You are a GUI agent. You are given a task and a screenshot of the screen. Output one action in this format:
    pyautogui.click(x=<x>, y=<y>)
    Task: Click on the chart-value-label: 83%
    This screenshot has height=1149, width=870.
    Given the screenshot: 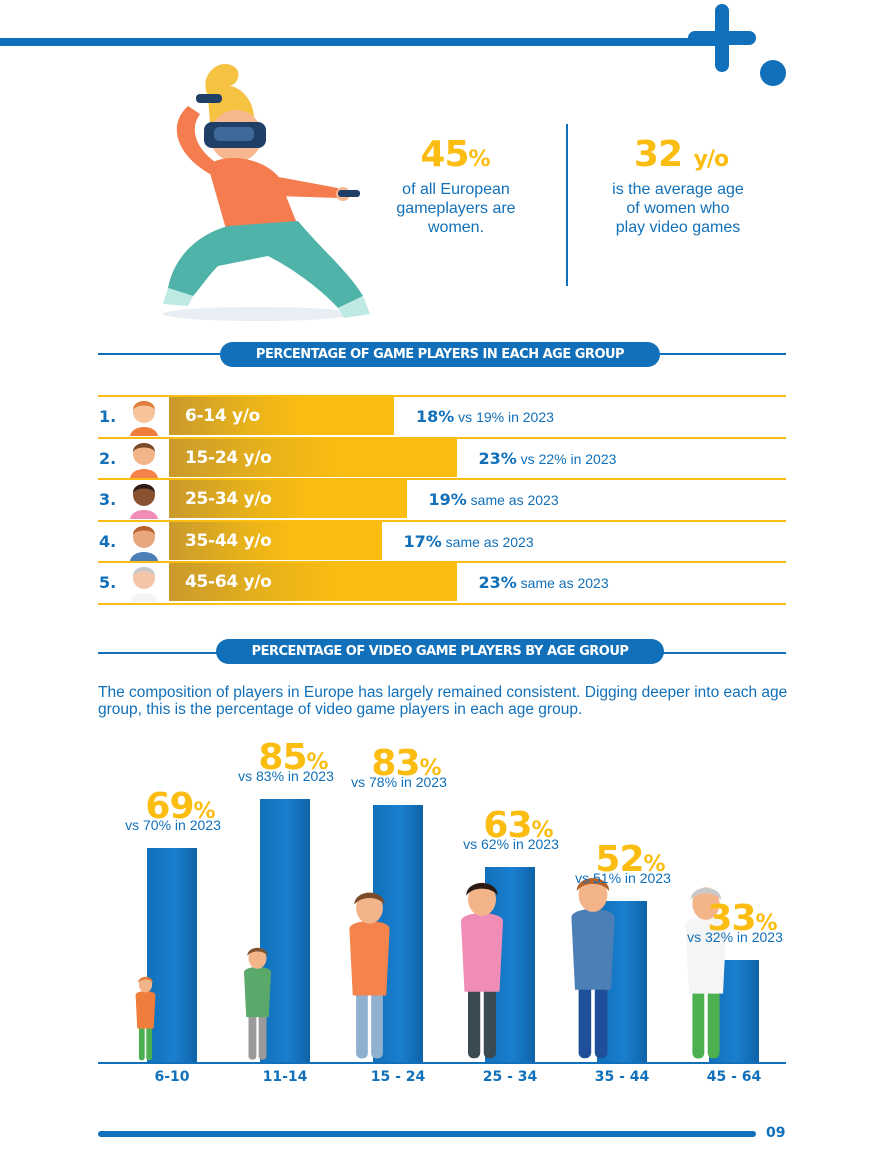 What is the action you would take?
    pyautogui.click(x=406, y=763)
    